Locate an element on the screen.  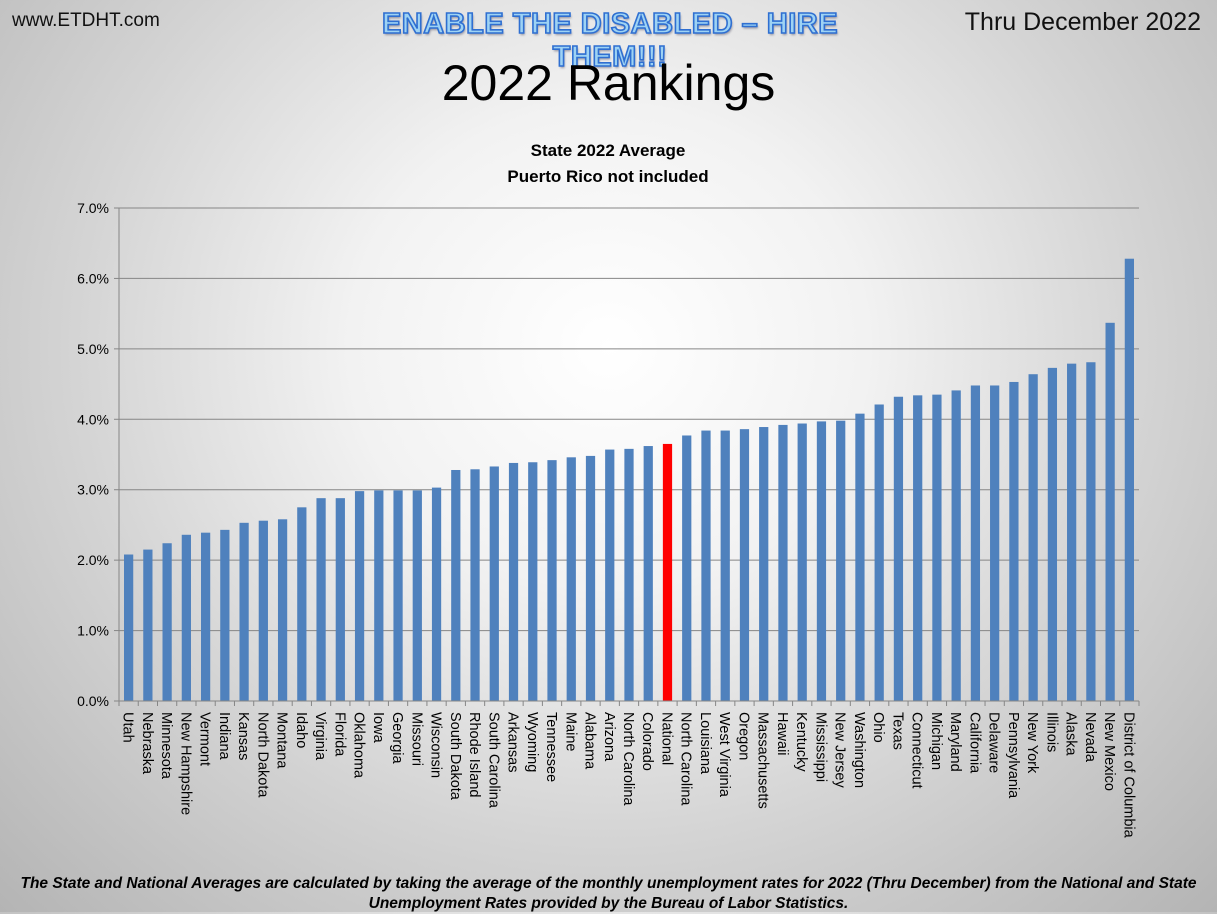
x-tick-label: Louisiana is located at coordinates (705, 743).